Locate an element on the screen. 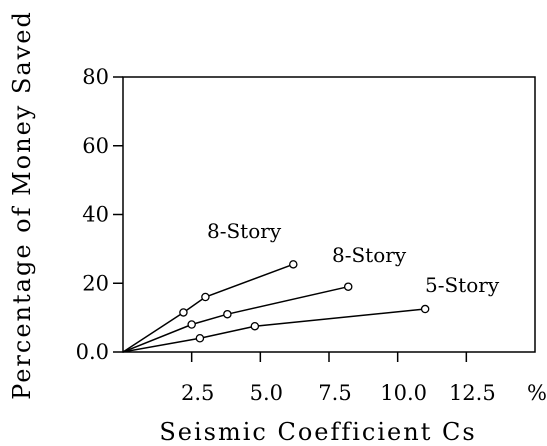 Image resolution: width=547 pixels, height=446 pixels. x-tick-label: 2.5 is located at coordinates (197, 393).